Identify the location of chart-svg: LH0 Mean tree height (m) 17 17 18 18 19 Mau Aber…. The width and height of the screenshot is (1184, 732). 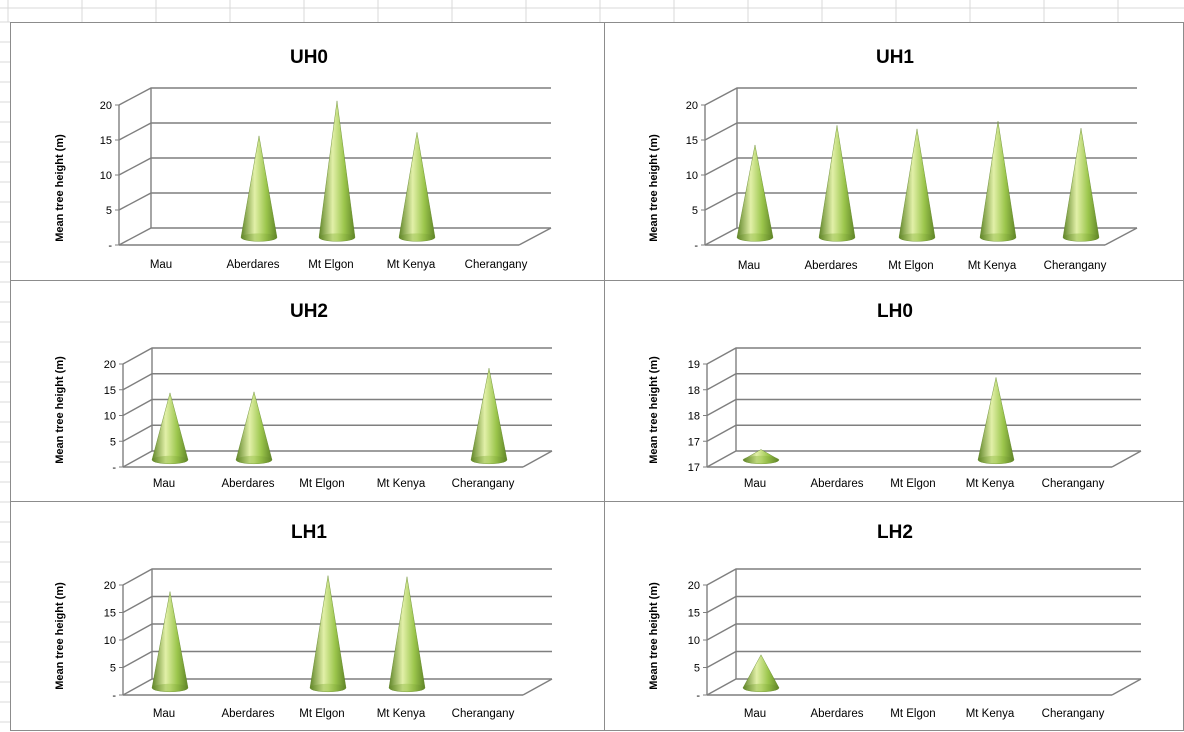
(895, 395).